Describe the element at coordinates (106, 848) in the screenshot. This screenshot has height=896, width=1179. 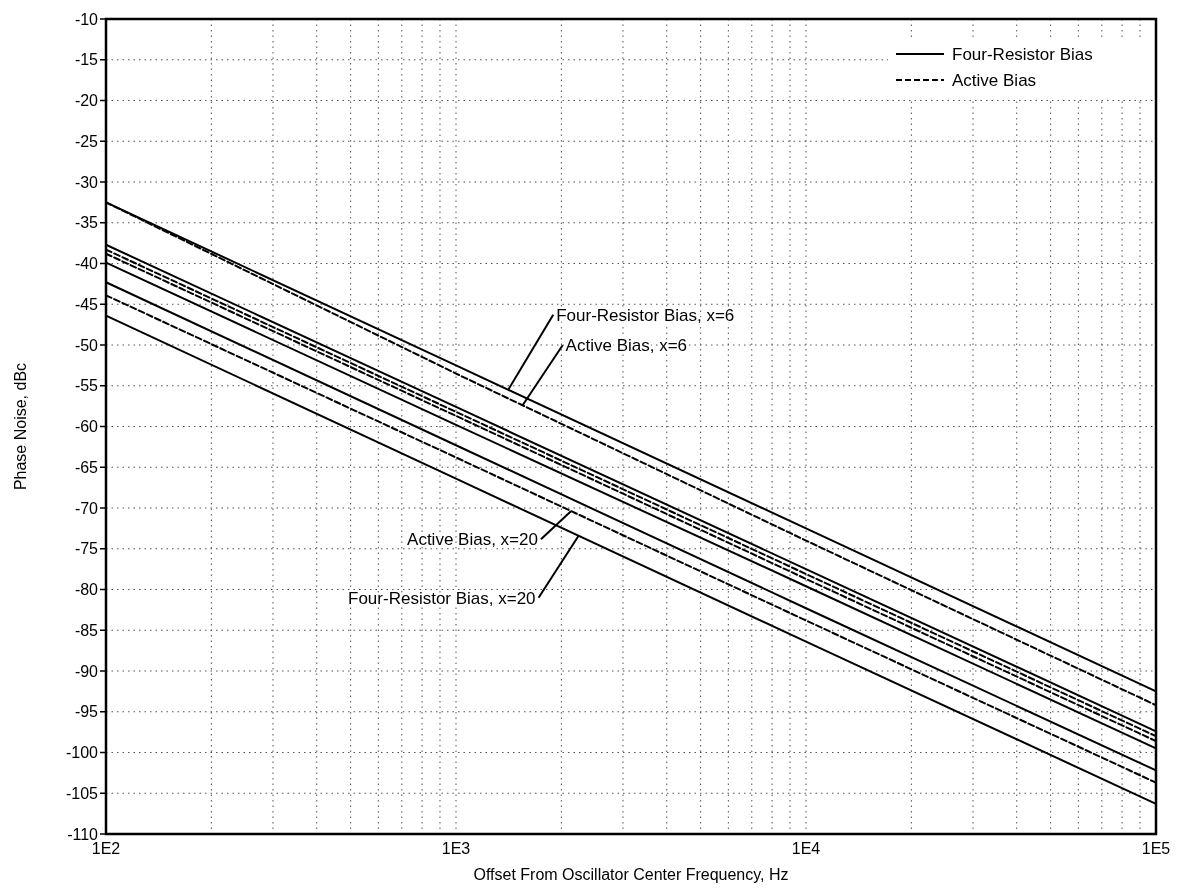
I see `x-tick-label: 1E2` at that location.